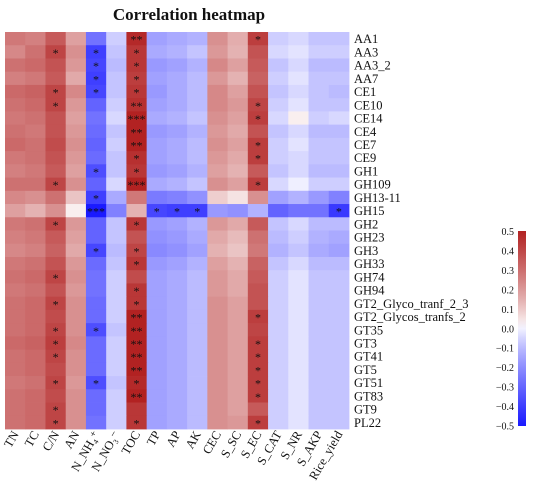 Image resolution: width=550 pixels, height=499 pixels. I want to click on colorbar-tick-label: −0.2, so click(505, 368).